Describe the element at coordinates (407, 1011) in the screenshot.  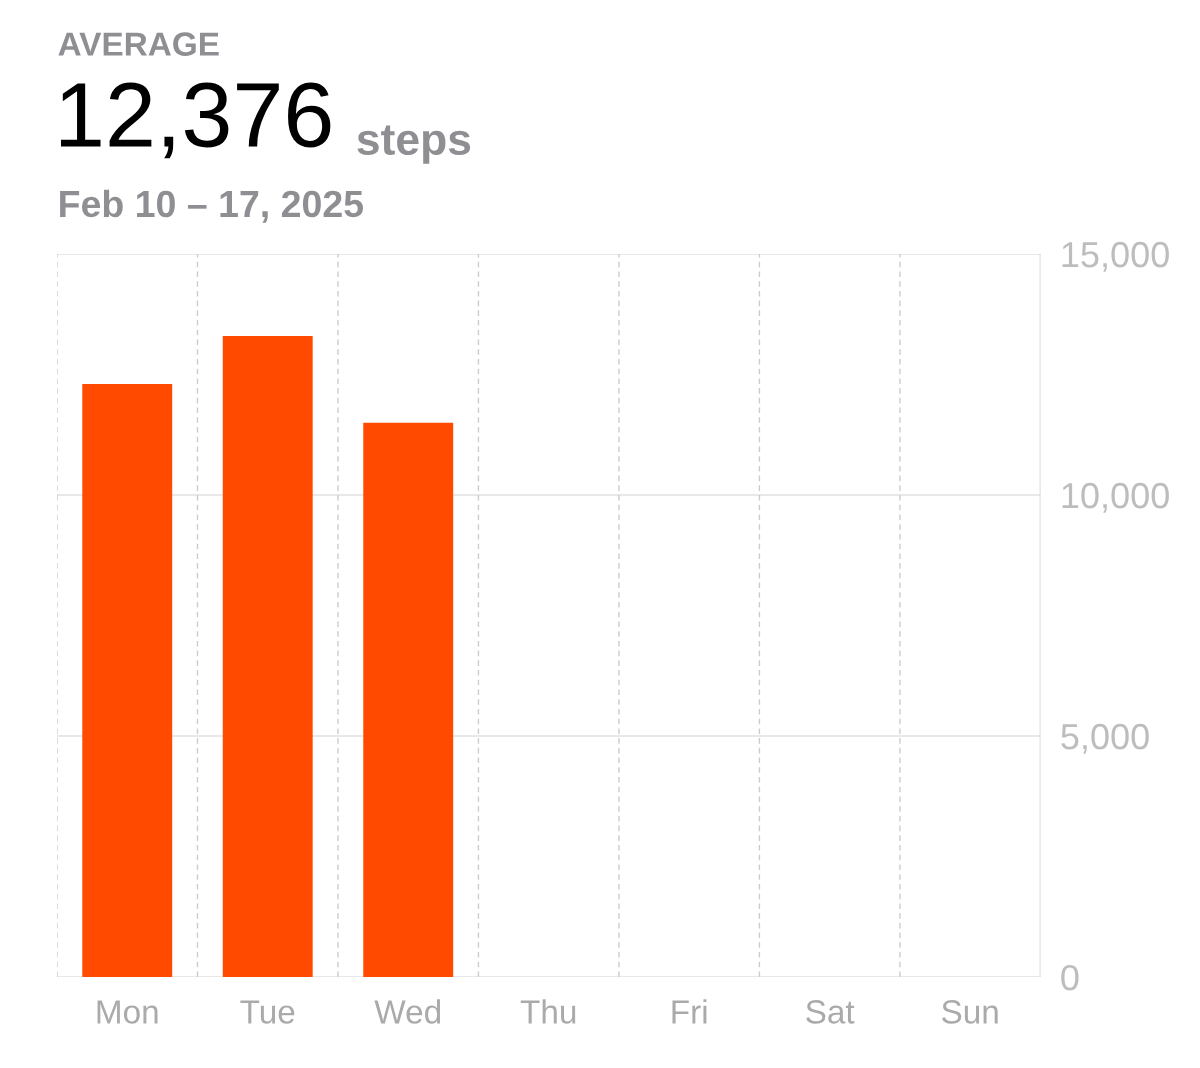
I see `x-tick-label: Wed` at that location.